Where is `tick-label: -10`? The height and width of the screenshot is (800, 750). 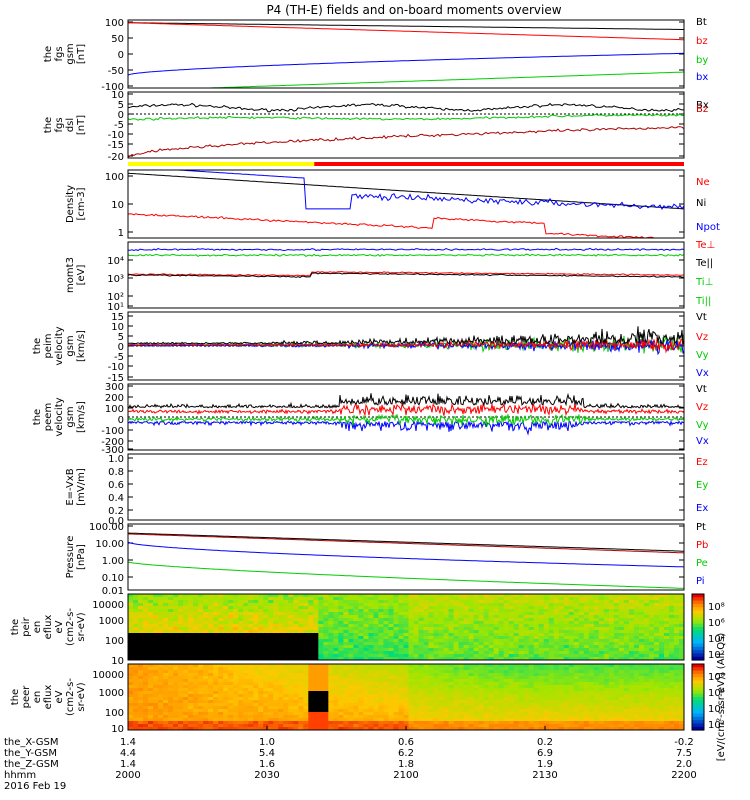 tick-label: -10 is located at coordinates (116, 367).